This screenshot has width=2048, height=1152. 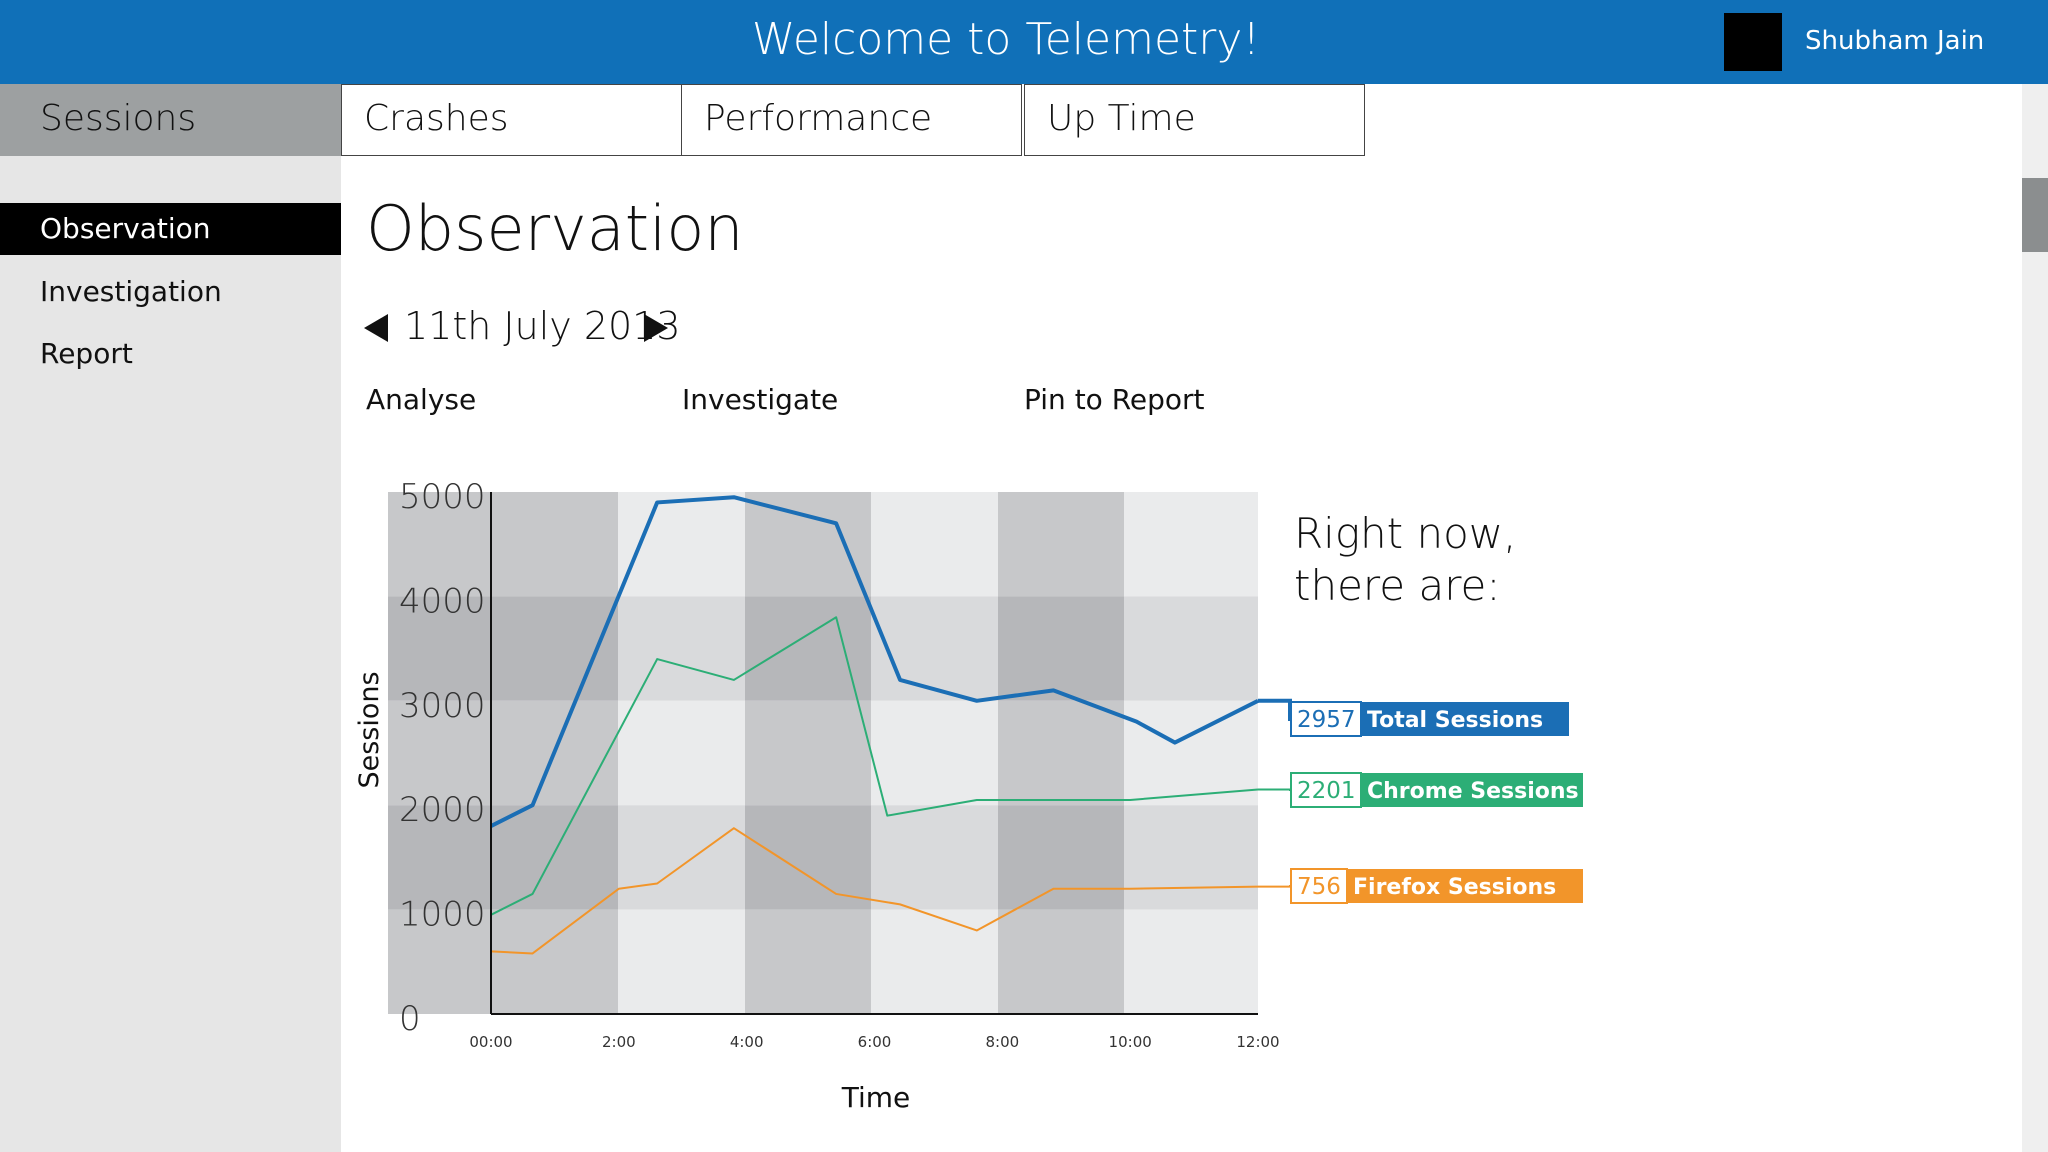 I want to click on tab-crashes: Crashes, so click(x=511, y=120).